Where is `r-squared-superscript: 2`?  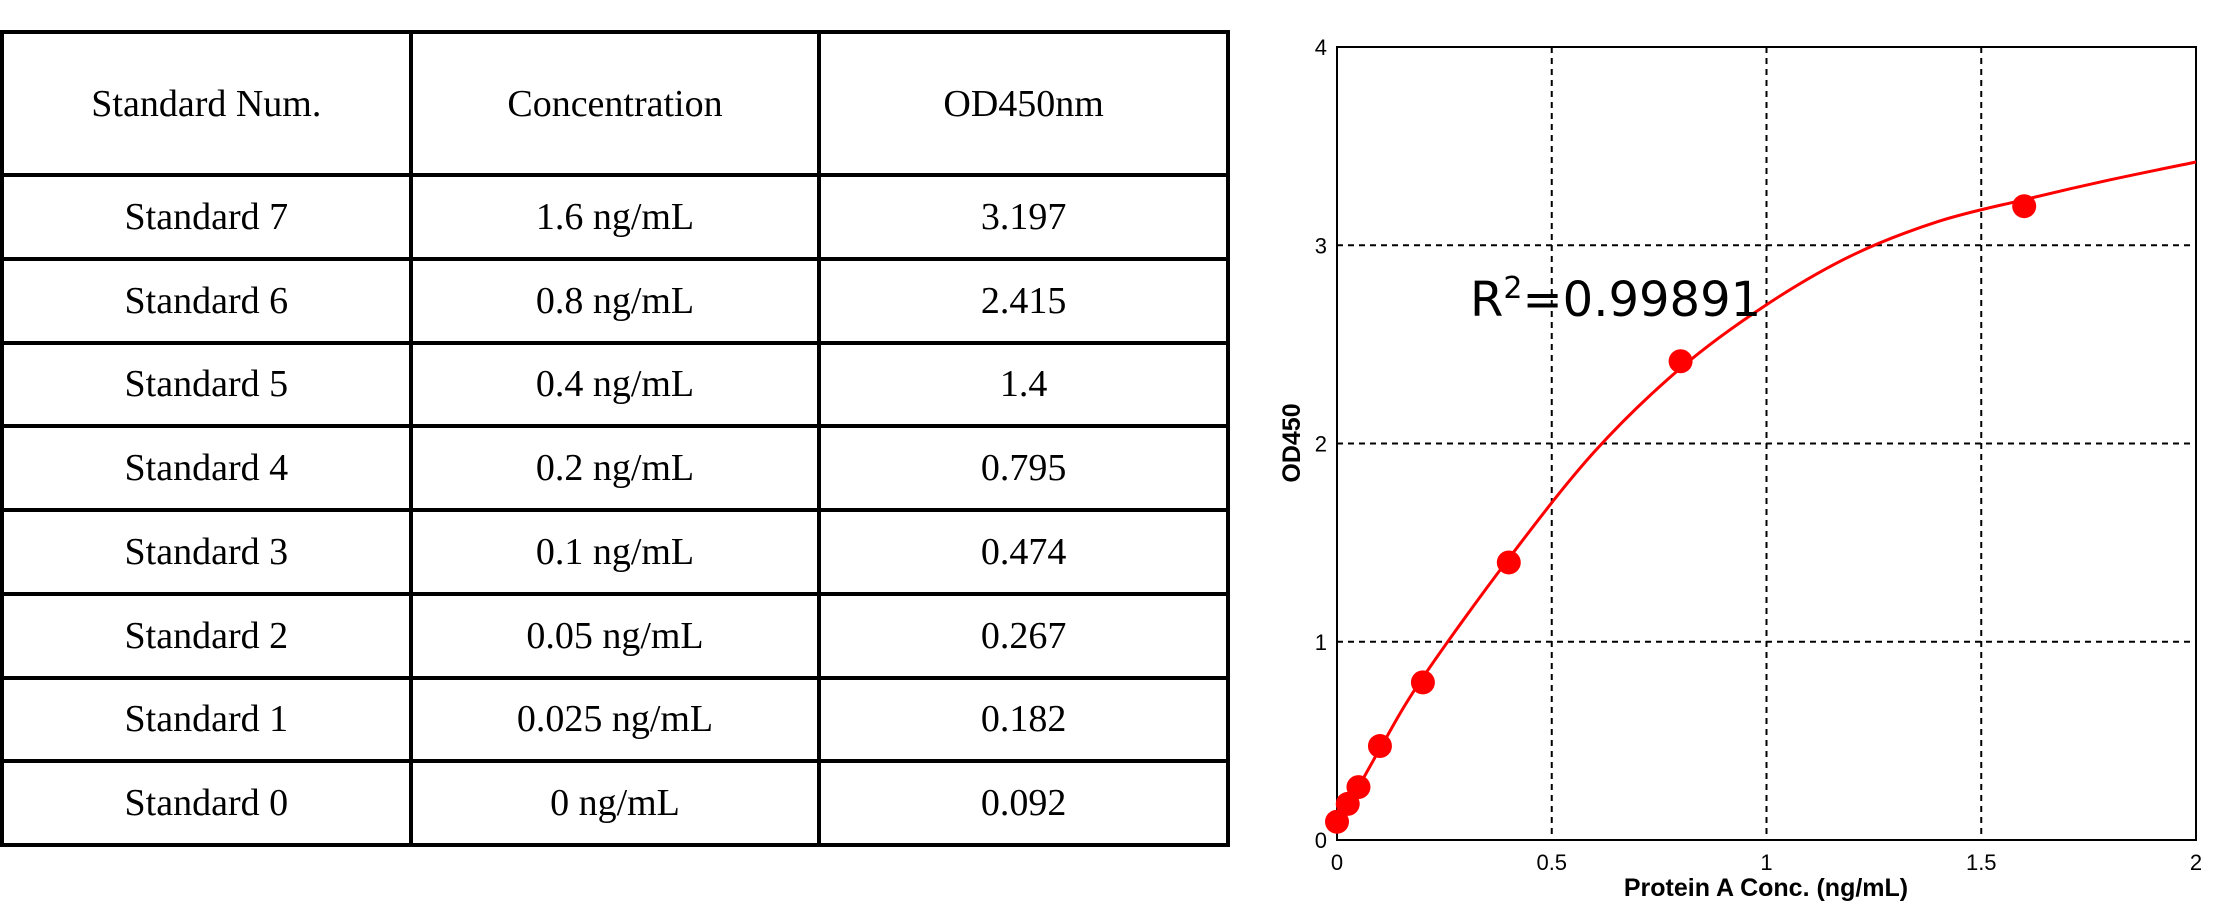
r-squared-superscript: 2 is located at coordinates (1512, 288).